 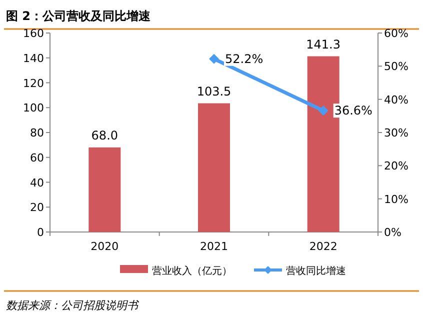 I want to click on y2-tick-label: 60%, so click(x=396, y=33).